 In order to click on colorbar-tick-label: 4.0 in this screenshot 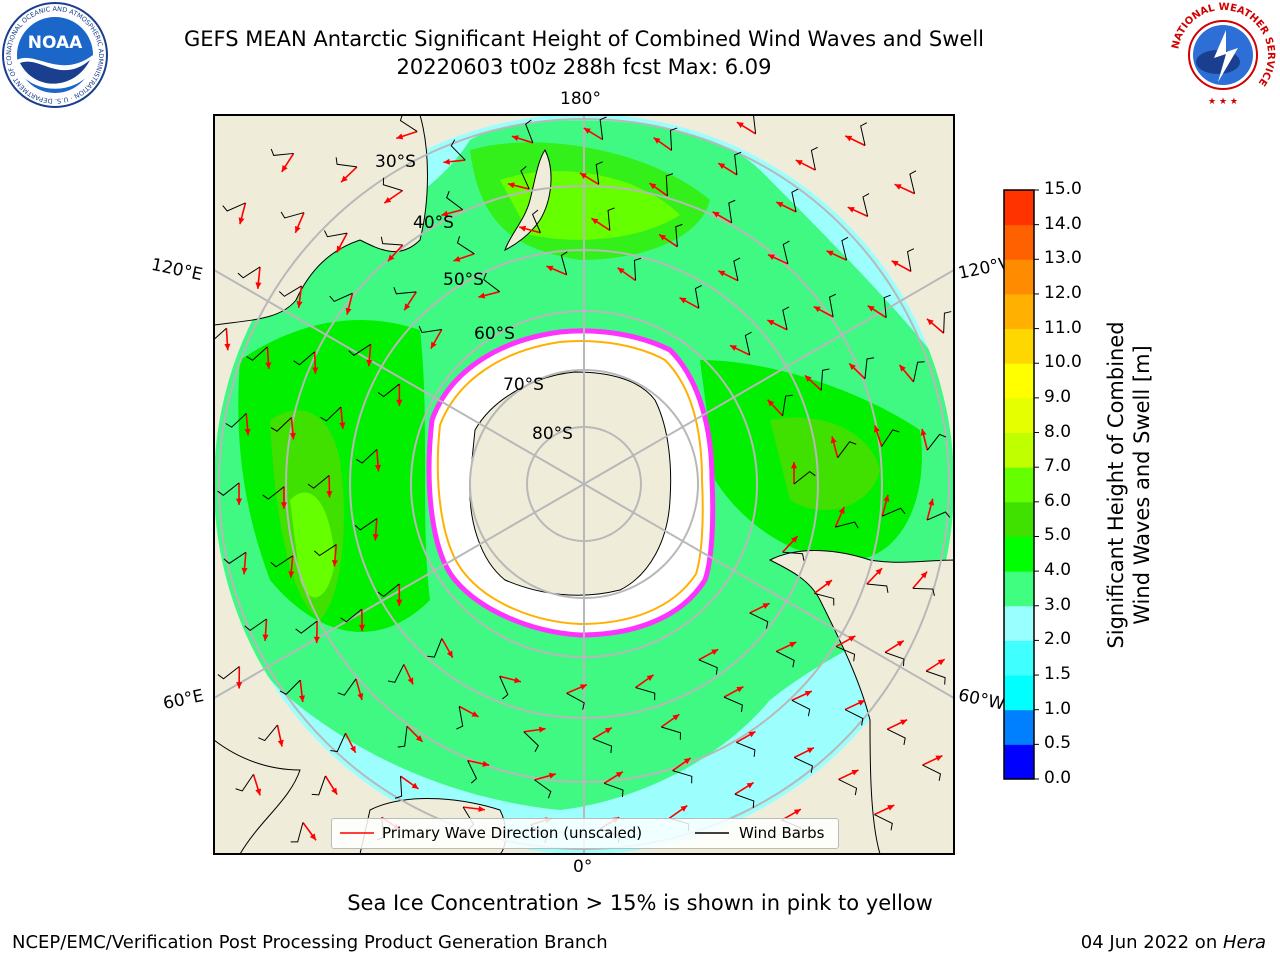, I will do `click(1058, 570)`.